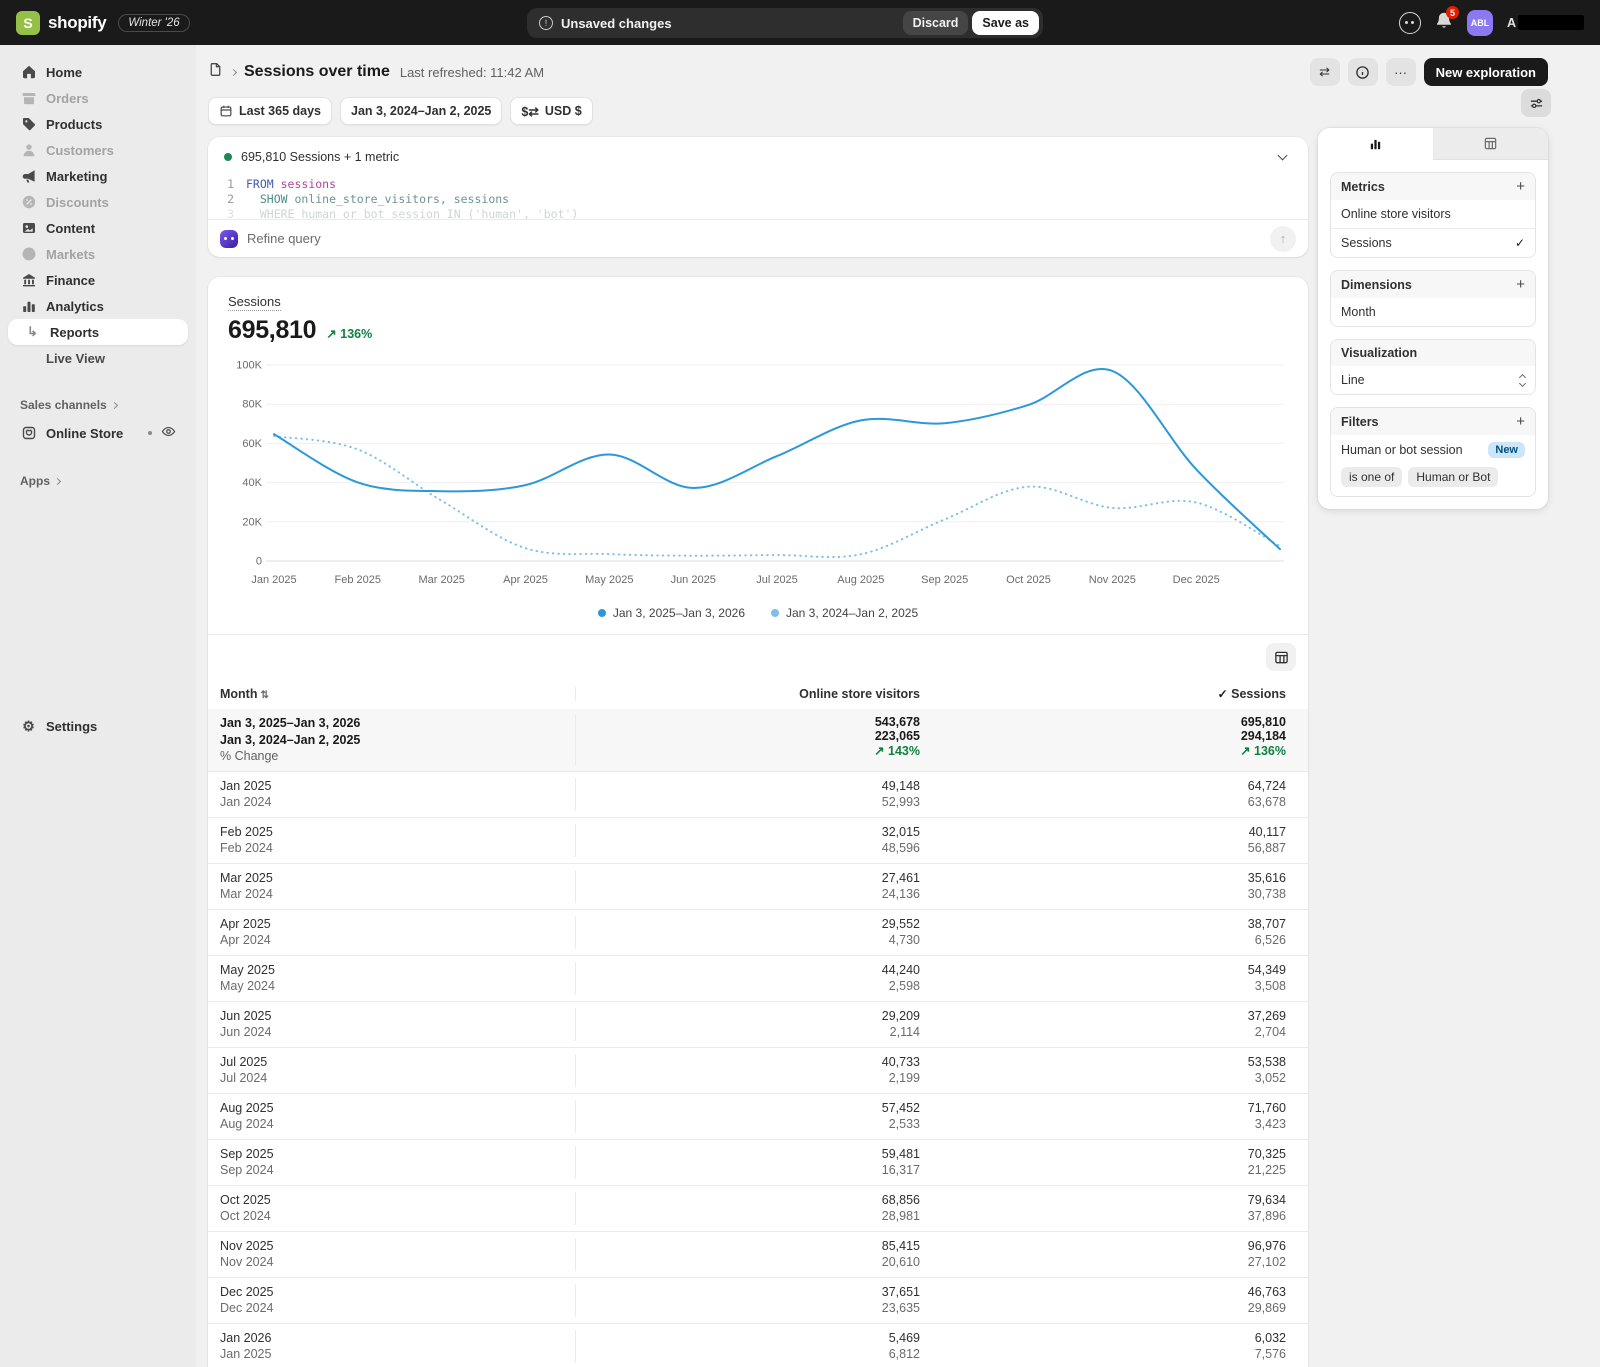 This screenshot has height=1367, width=1600. What do you see at coordinates (98, 726) in the screenshot?
I see `sidebar-item-settings: ⚙ Settings` at bounding box center [98, 726].